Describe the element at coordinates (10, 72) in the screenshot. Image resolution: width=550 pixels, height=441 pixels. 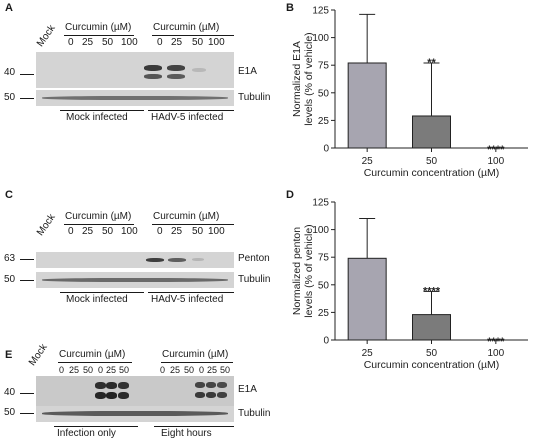
I see `mw-marker: 40` at that location.